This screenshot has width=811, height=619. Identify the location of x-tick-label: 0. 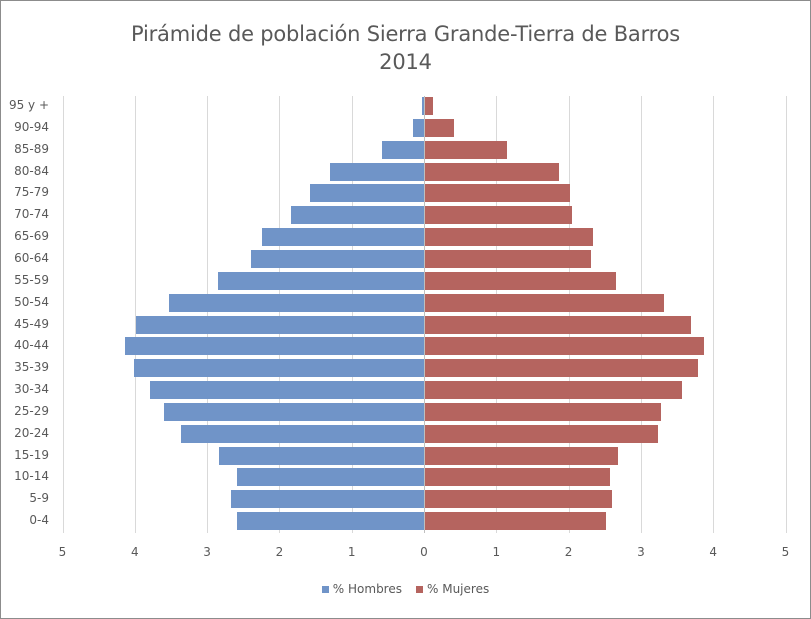
(424, 552).